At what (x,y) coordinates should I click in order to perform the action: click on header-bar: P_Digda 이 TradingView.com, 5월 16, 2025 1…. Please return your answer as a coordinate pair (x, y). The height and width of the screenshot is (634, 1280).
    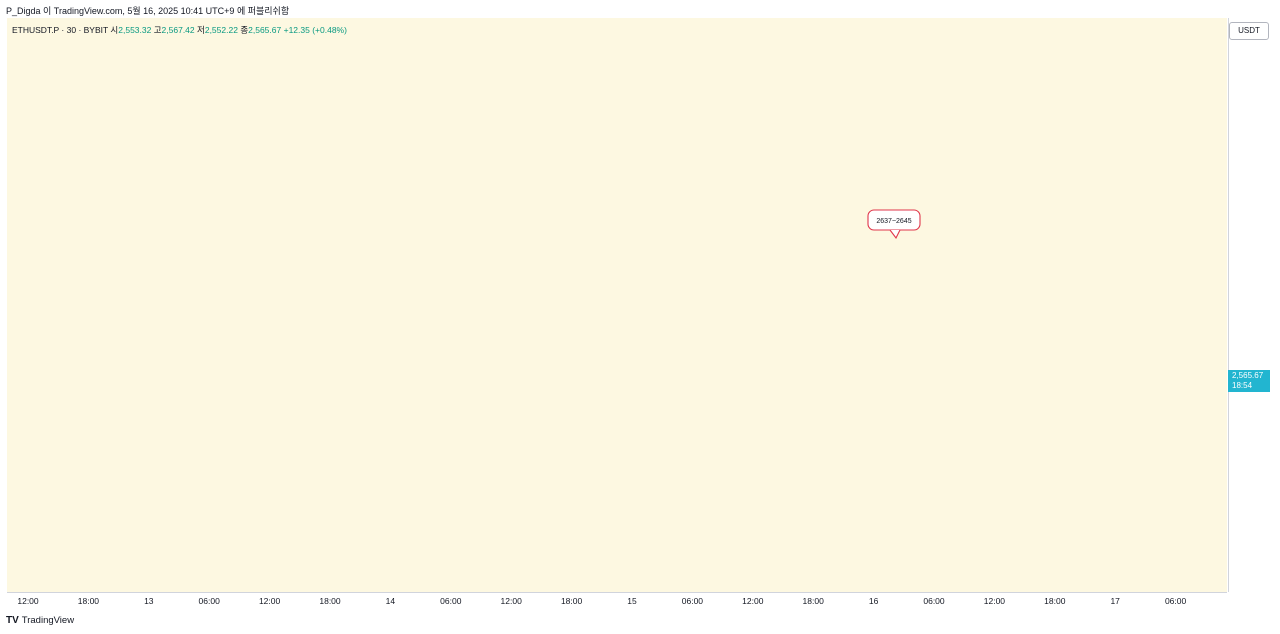
    Looking at the image, I should click on (640, 9).